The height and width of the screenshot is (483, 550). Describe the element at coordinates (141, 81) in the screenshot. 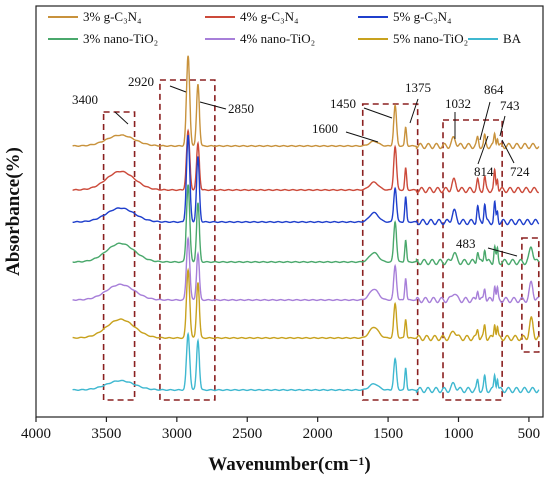

I see `annotation-label: 2920` at that location.